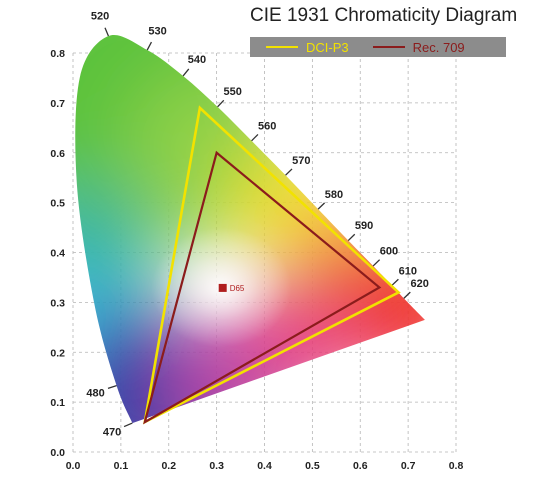  What do you see at coordinates (360, 466) in the screenshot?
I see `x-tick-label: 0.6` at bounding box center [360, 466].